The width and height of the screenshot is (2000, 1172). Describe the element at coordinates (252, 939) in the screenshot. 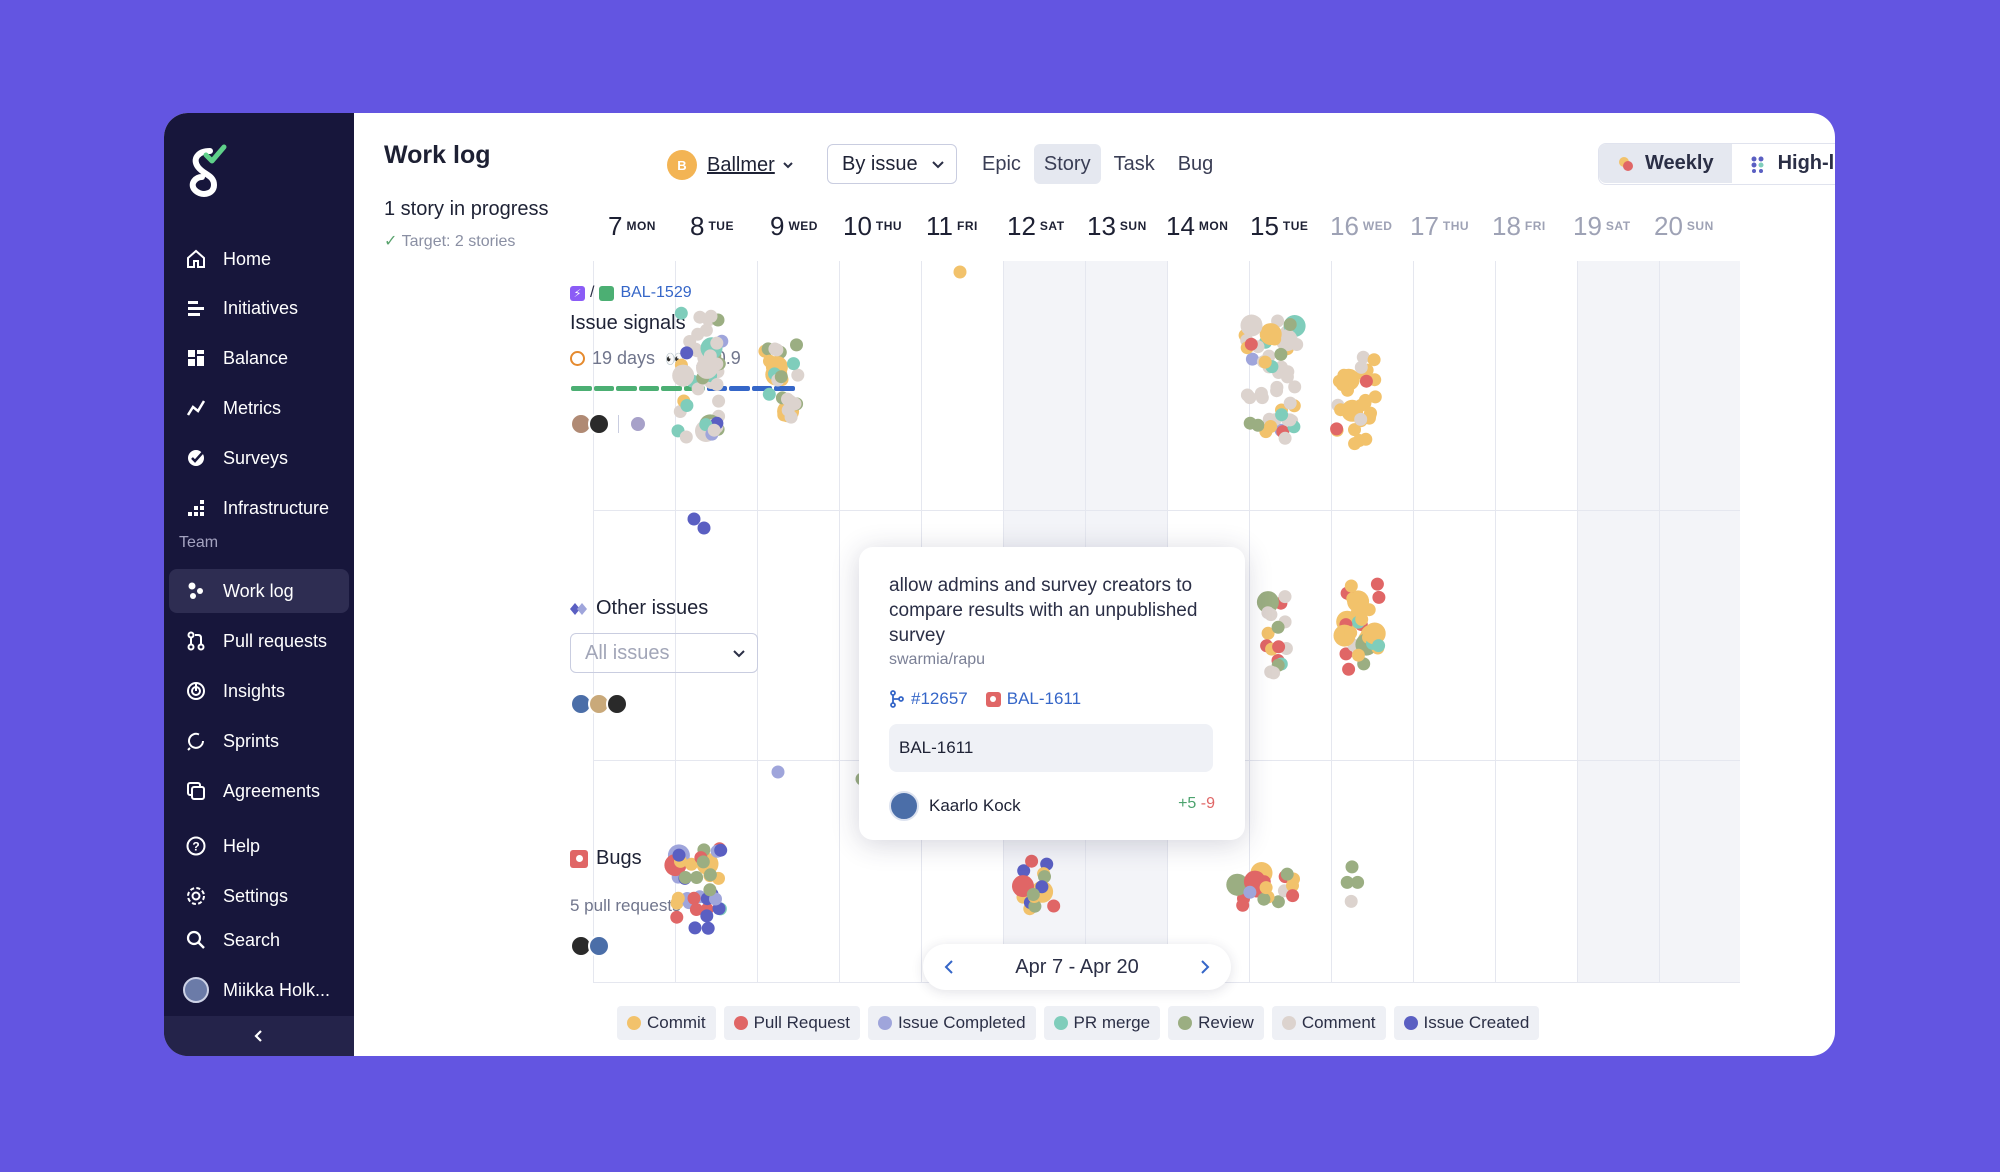

I see `sidebar-item-label: Search` at that location.